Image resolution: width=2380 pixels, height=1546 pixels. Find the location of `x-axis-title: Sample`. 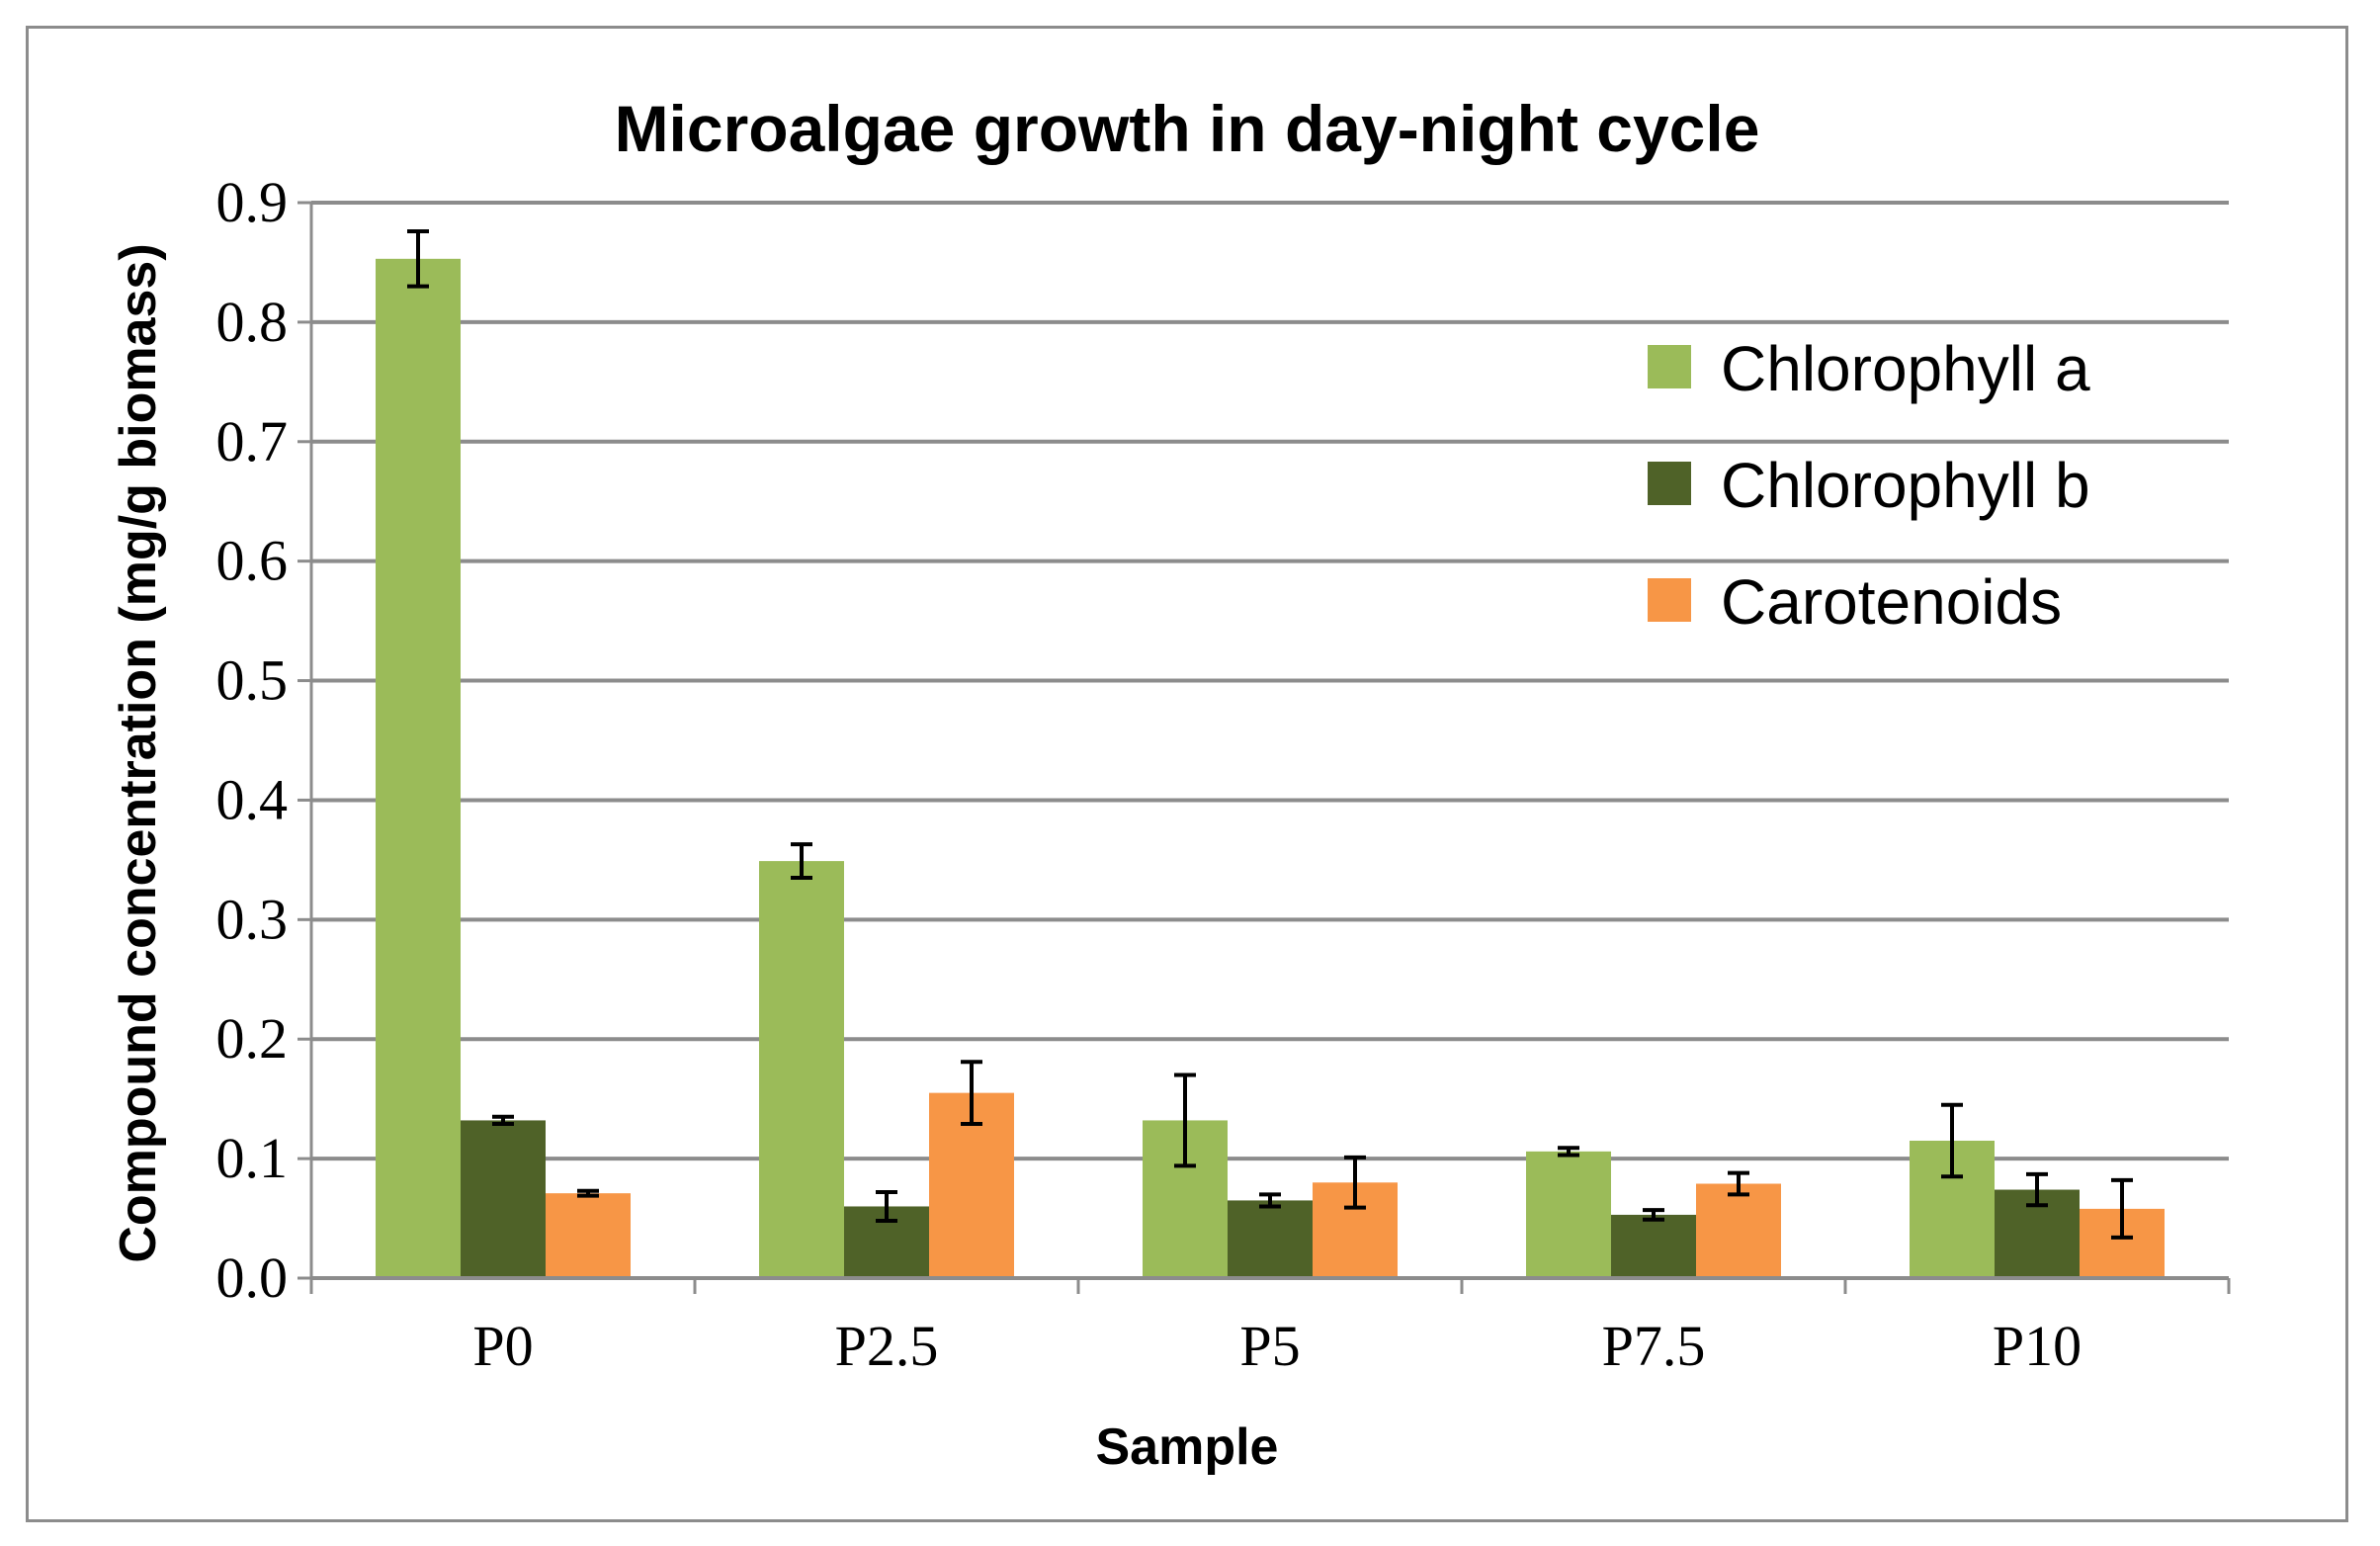

x-axis-title: Sample is located at coordinates (1187, 1447).